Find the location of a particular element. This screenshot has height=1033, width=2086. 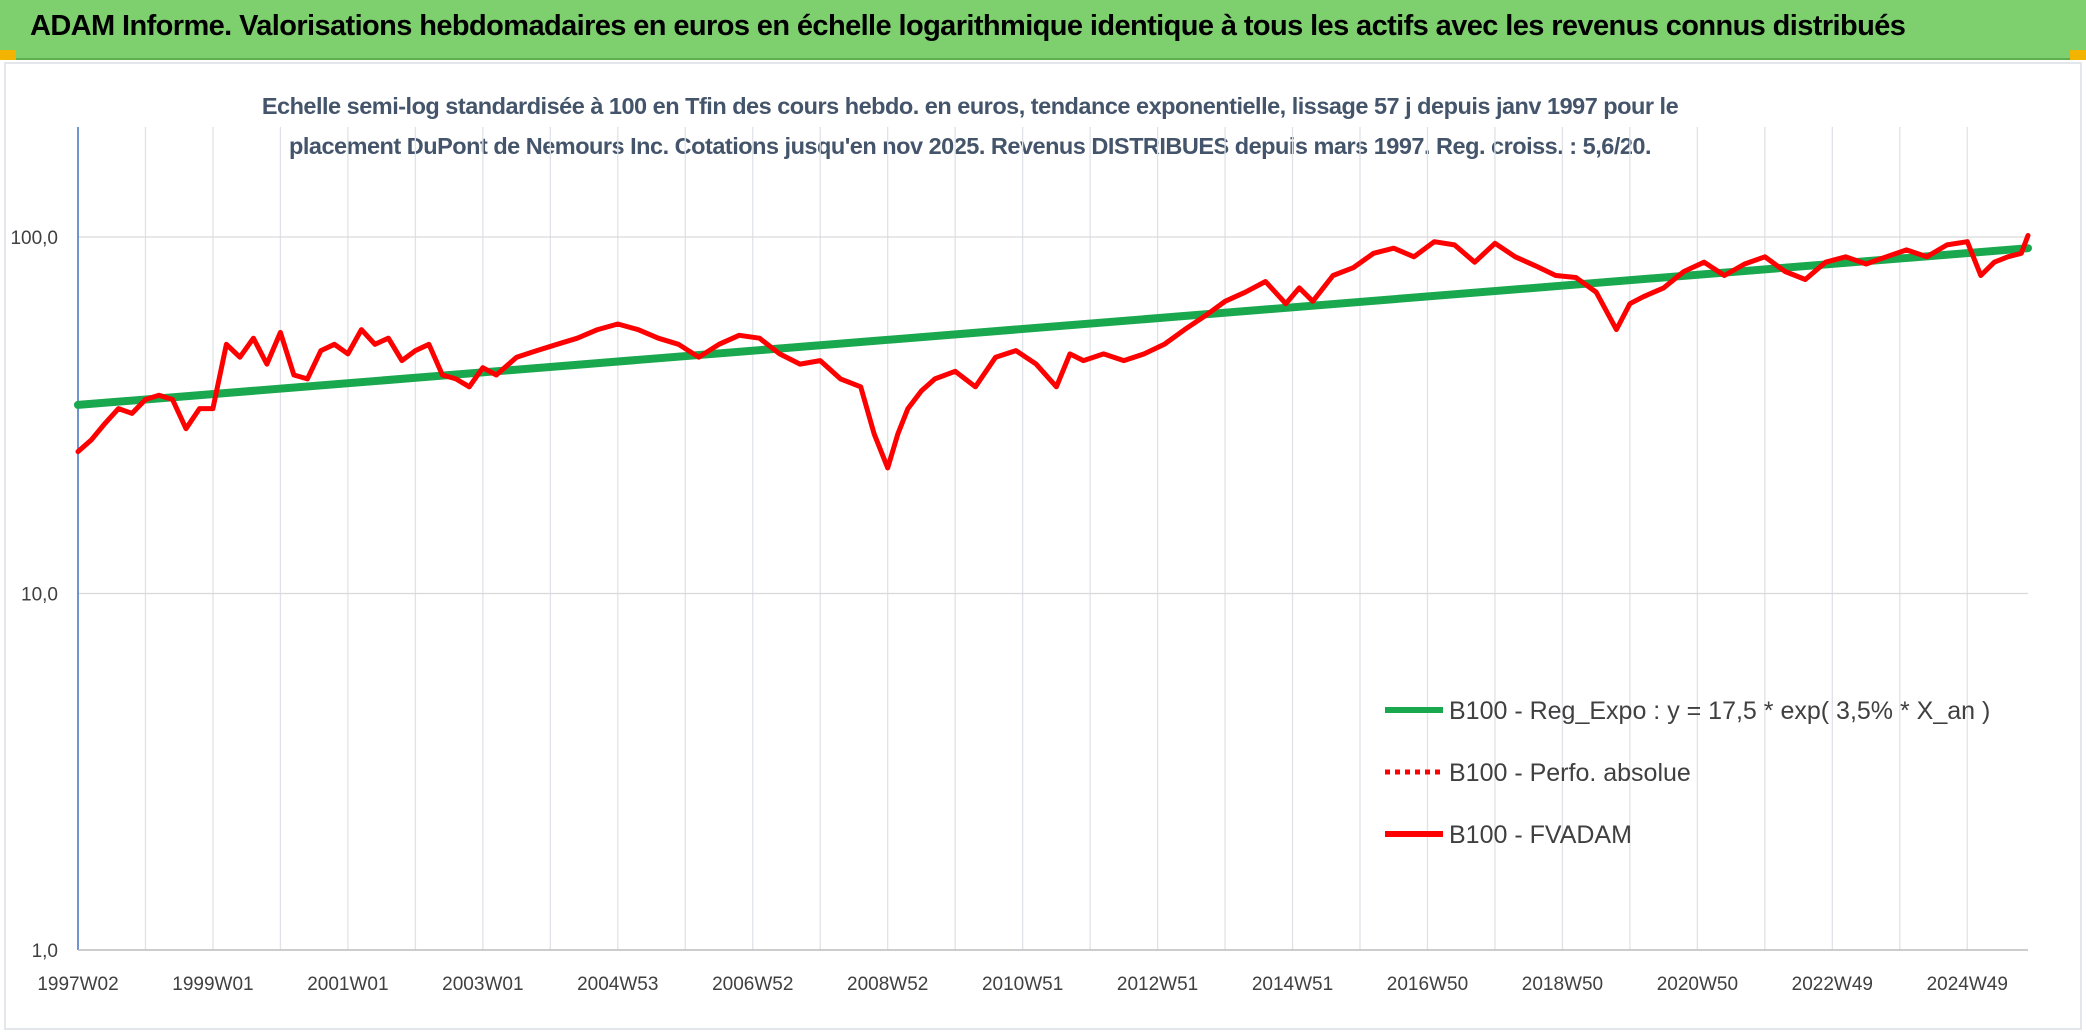

corner-marker-left is located at coordinates (8, 55).